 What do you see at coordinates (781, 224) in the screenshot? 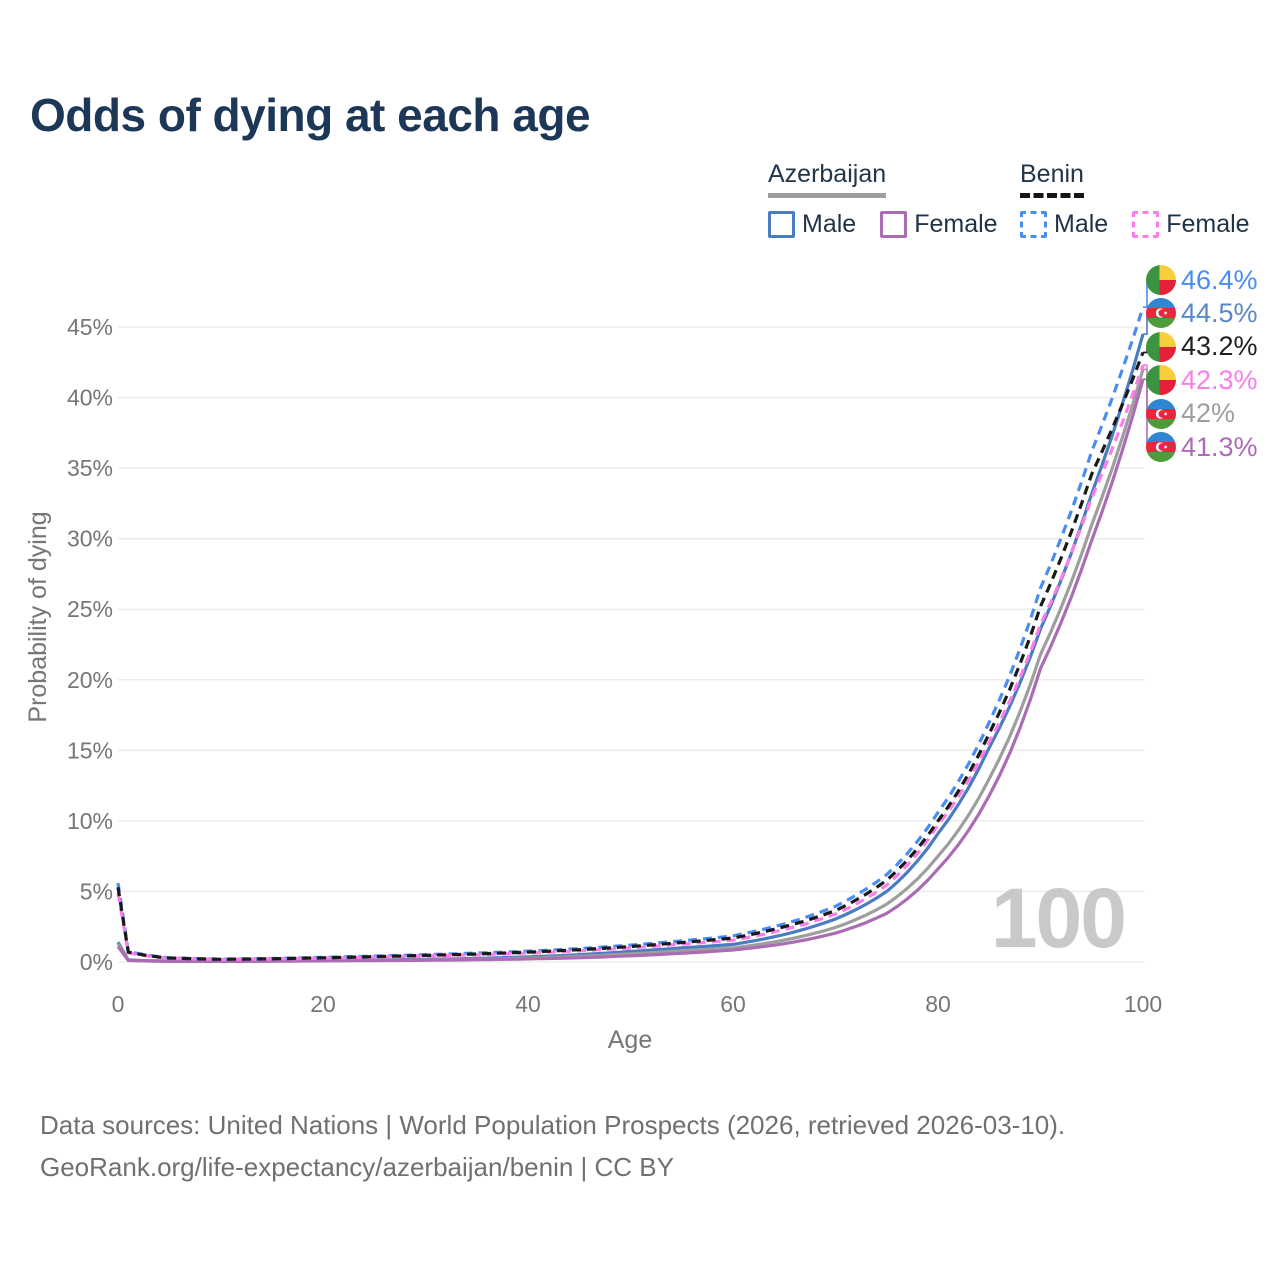
I see `azerbaijan-male-swatch-icon` at bounding box center [781, 224].